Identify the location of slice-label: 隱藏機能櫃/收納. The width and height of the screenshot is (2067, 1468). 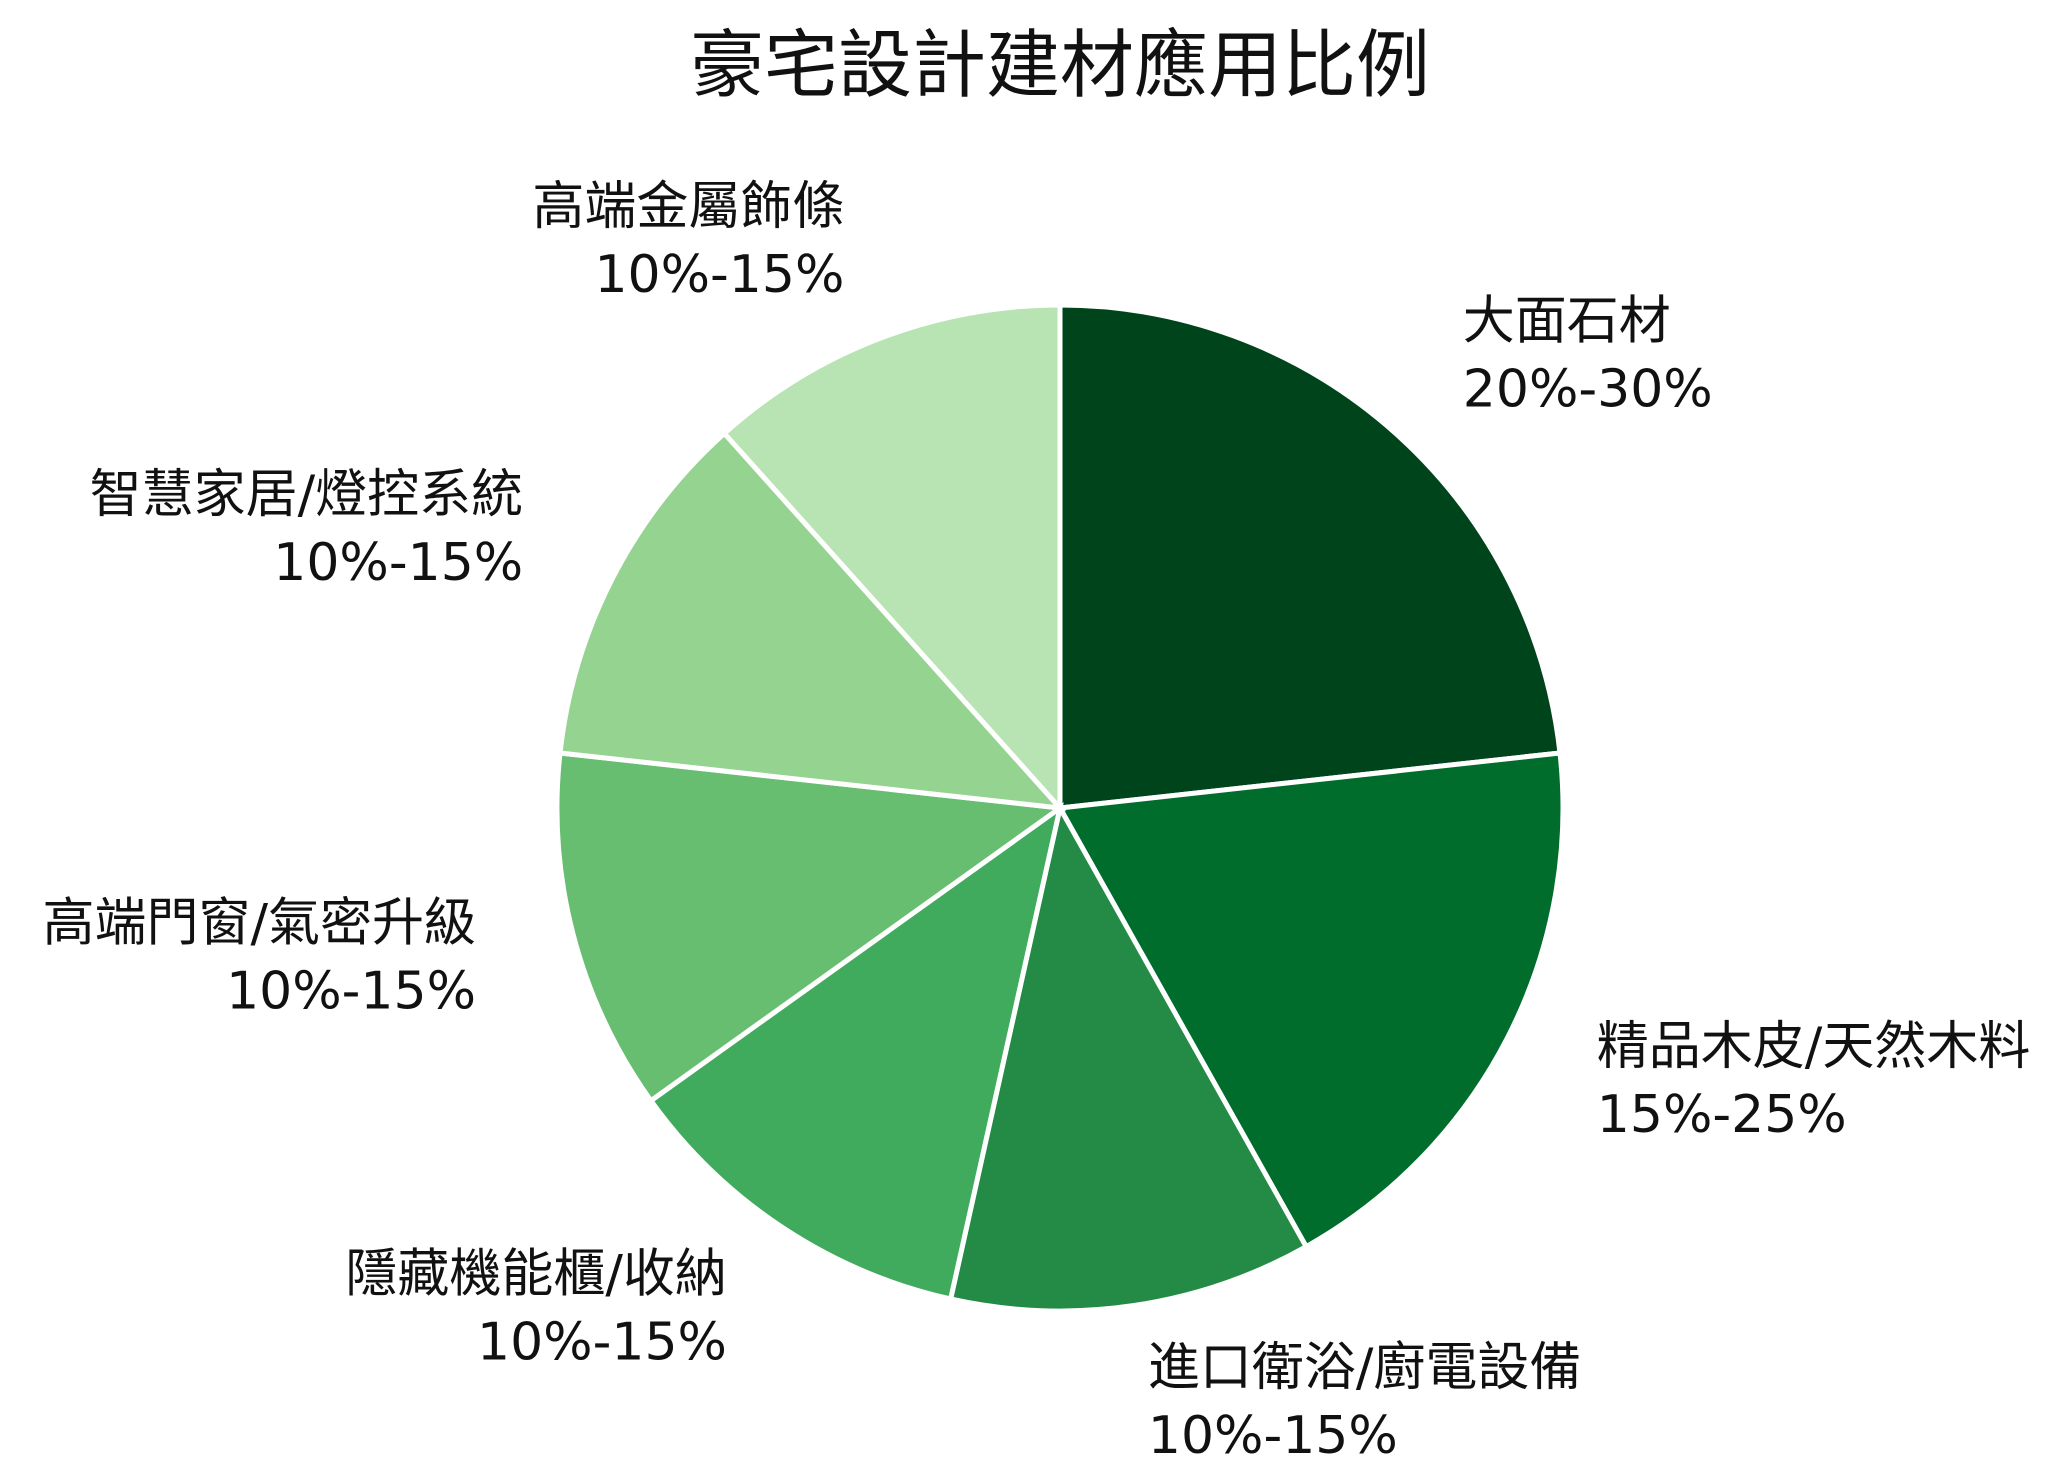
(536, 1274).